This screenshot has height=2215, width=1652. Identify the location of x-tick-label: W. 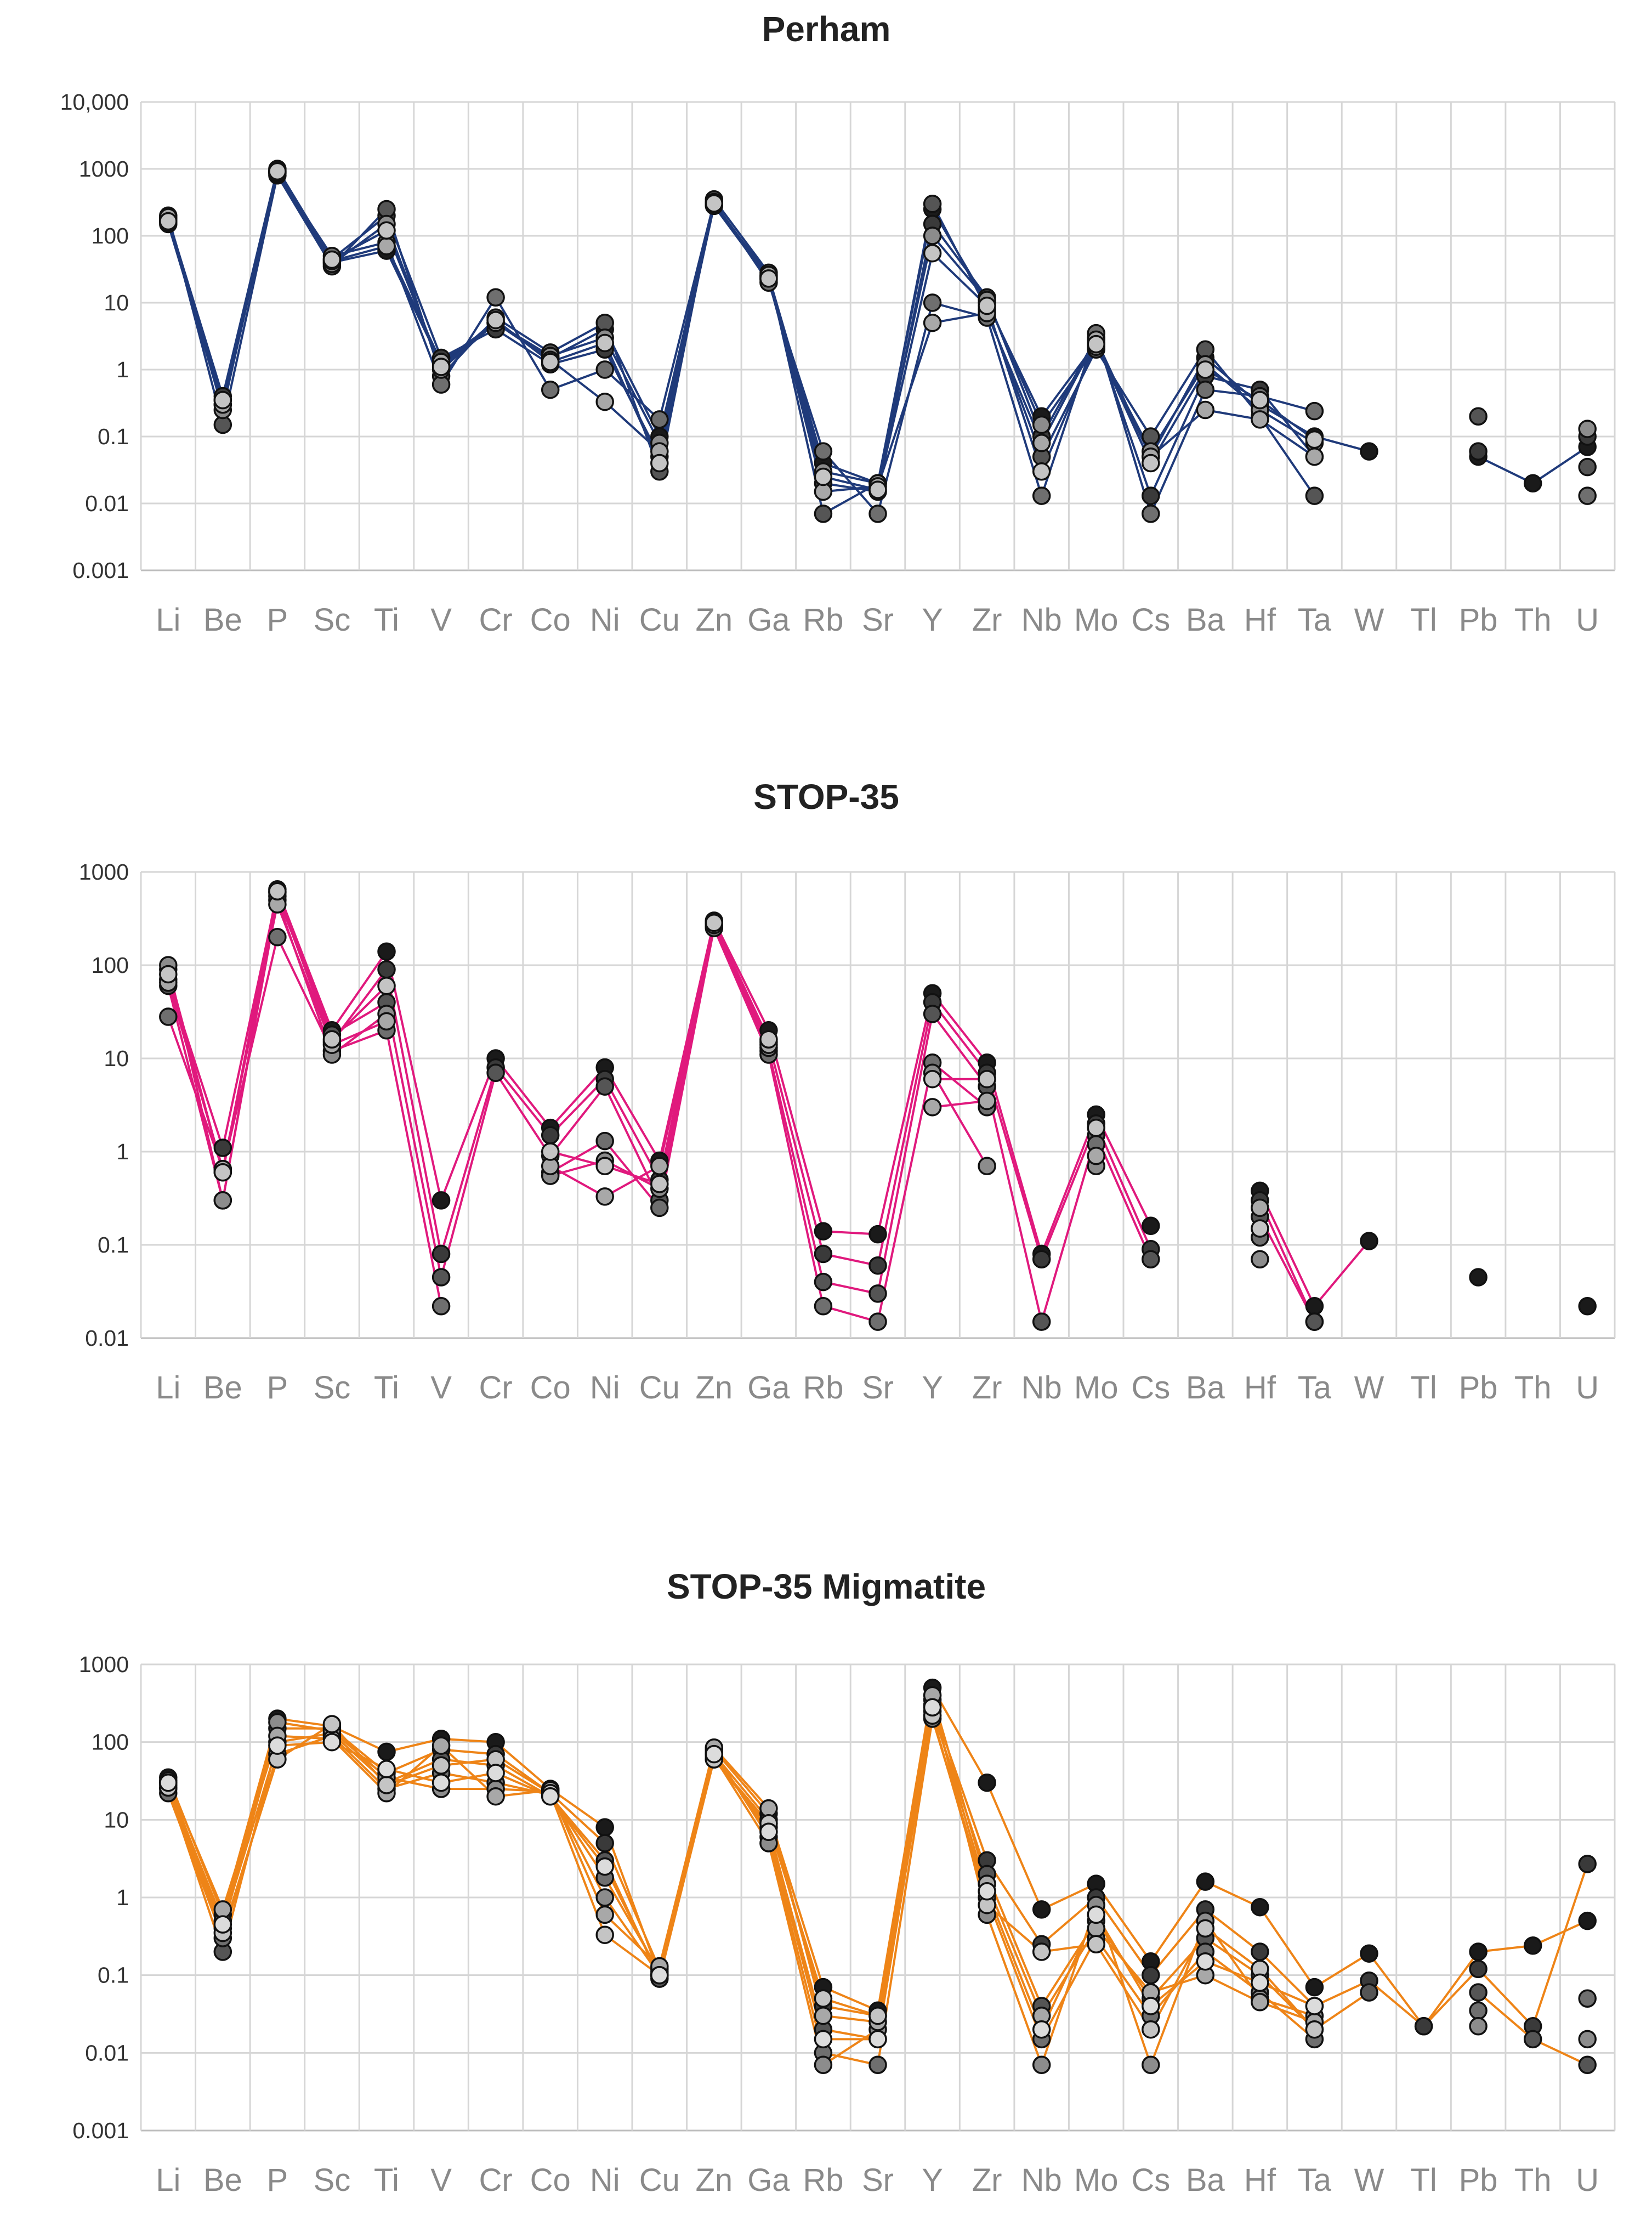
(1369, 620).